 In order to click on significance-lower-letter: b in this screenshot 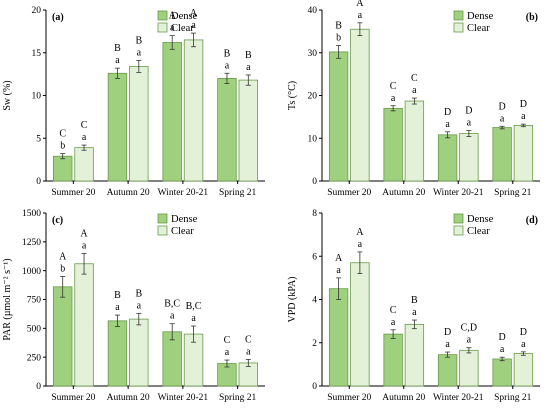, I will do `click(62, 268)`.